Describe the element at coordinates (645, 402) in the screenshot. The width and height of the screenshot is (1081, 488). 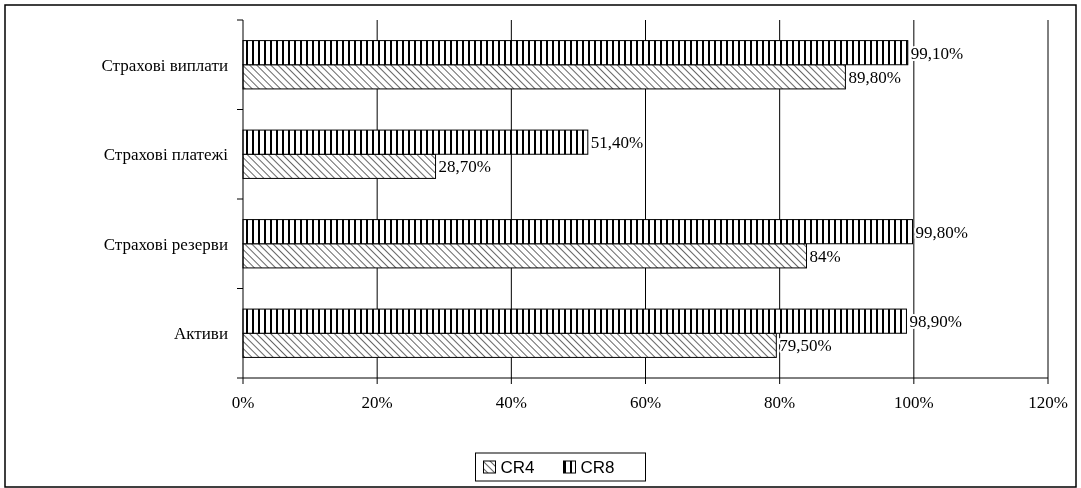
I see `x-tick-label: 60%` at that location.